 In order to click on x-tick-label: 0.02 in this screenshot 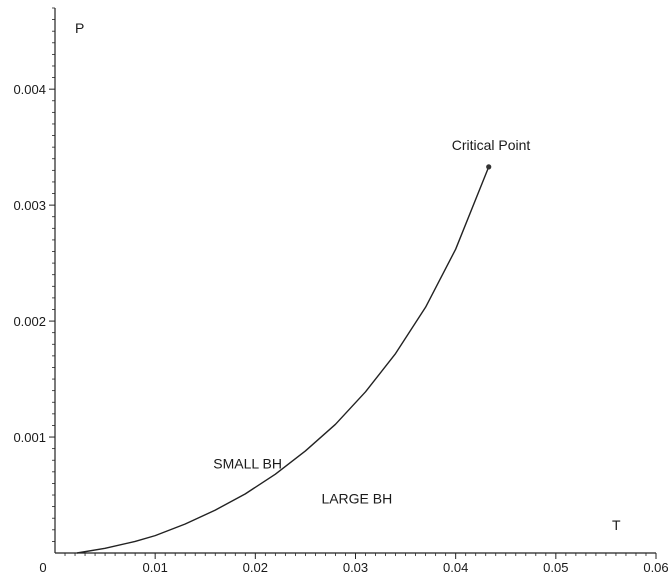, I will do `click(255, 567)`.